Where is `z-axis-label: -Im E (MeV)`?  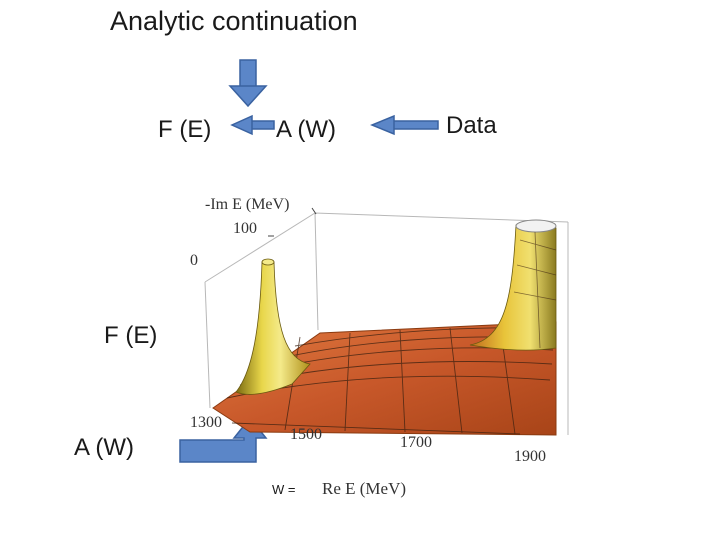 z-axis-label: -Im E (MeV) is located at coordinates (247, 204).